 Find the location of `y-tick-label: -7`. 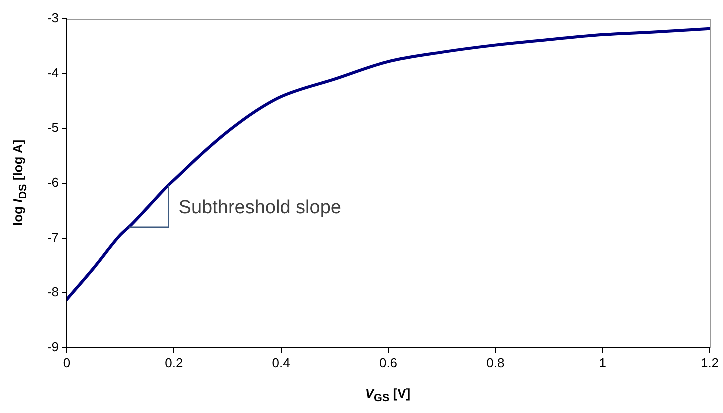

y-tick-label: -7 is located at coordinates (53, 237).